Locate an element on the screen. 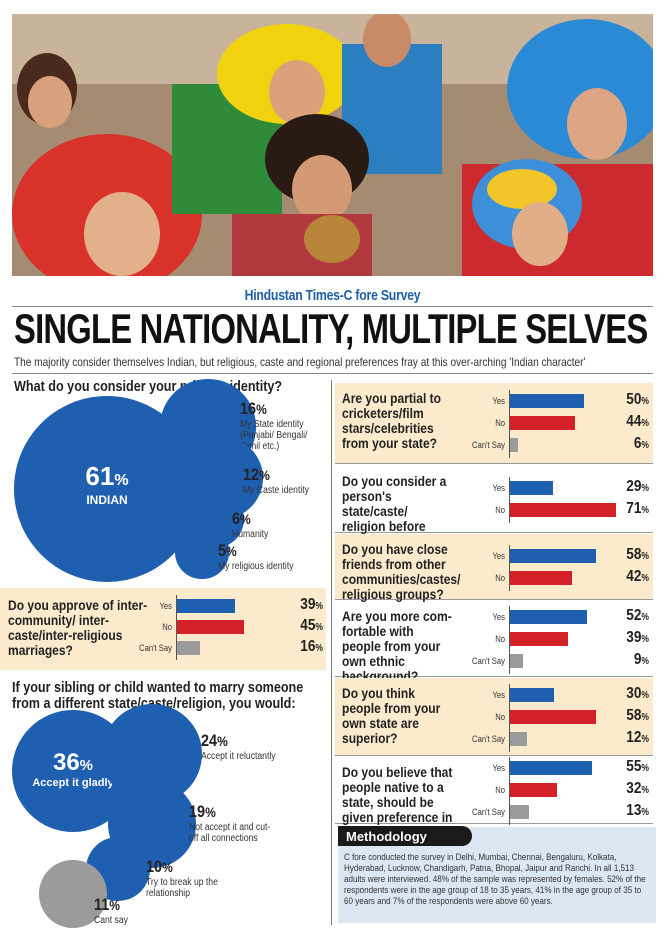 This screenshot has height=928, width=665. sibling-bubble-label: Accept it gladly is located at coordinates (73, 783).